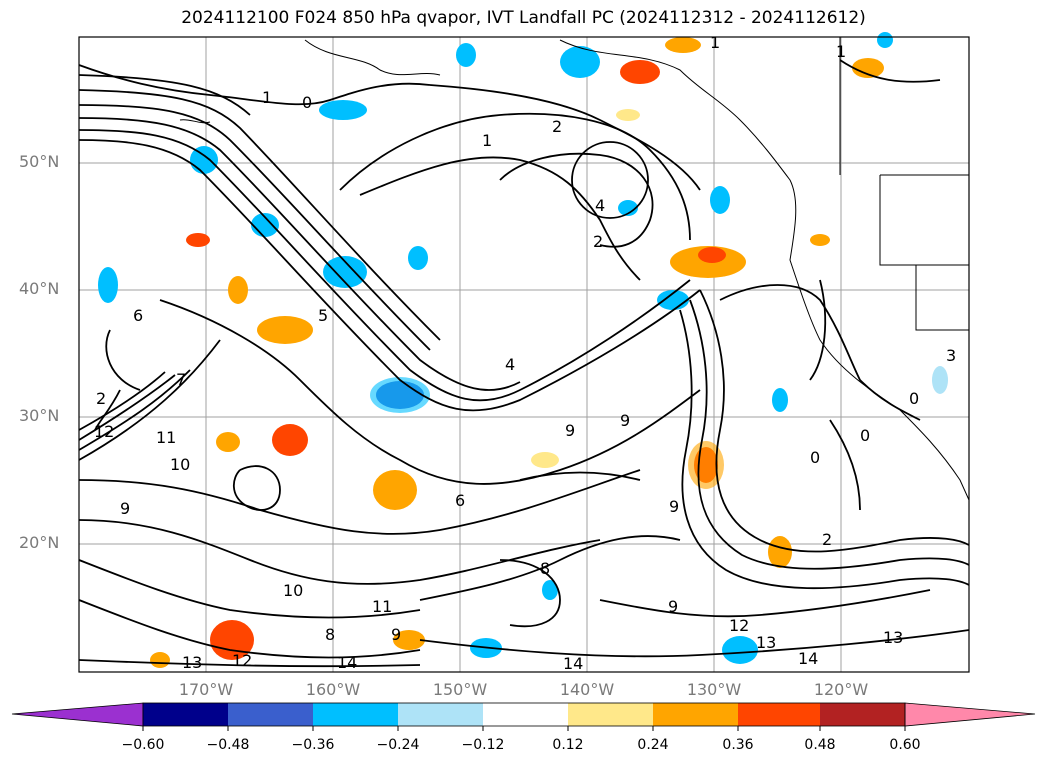 The image size is (1047, 765). What do you see at coordinates (841, 689) in the screenshot?
I see `lon-label: 120°W` at bounding box center [841, 689].